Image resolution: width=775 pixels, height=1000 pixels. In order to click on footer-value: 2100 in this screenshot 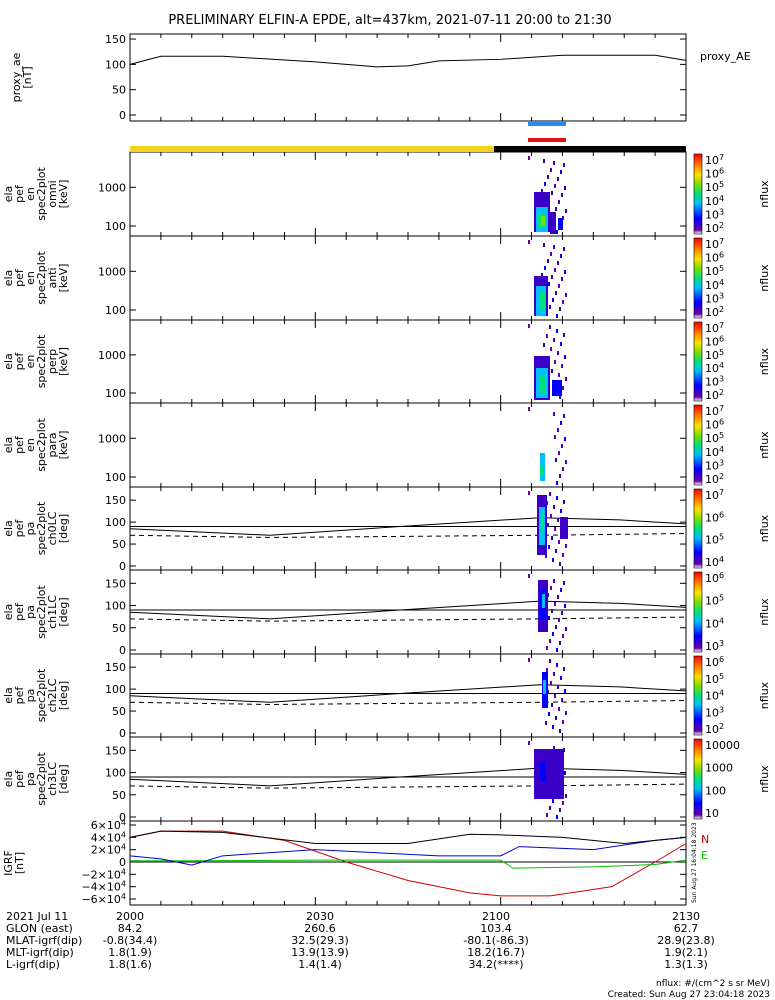, I will do `click(496, 916)`.